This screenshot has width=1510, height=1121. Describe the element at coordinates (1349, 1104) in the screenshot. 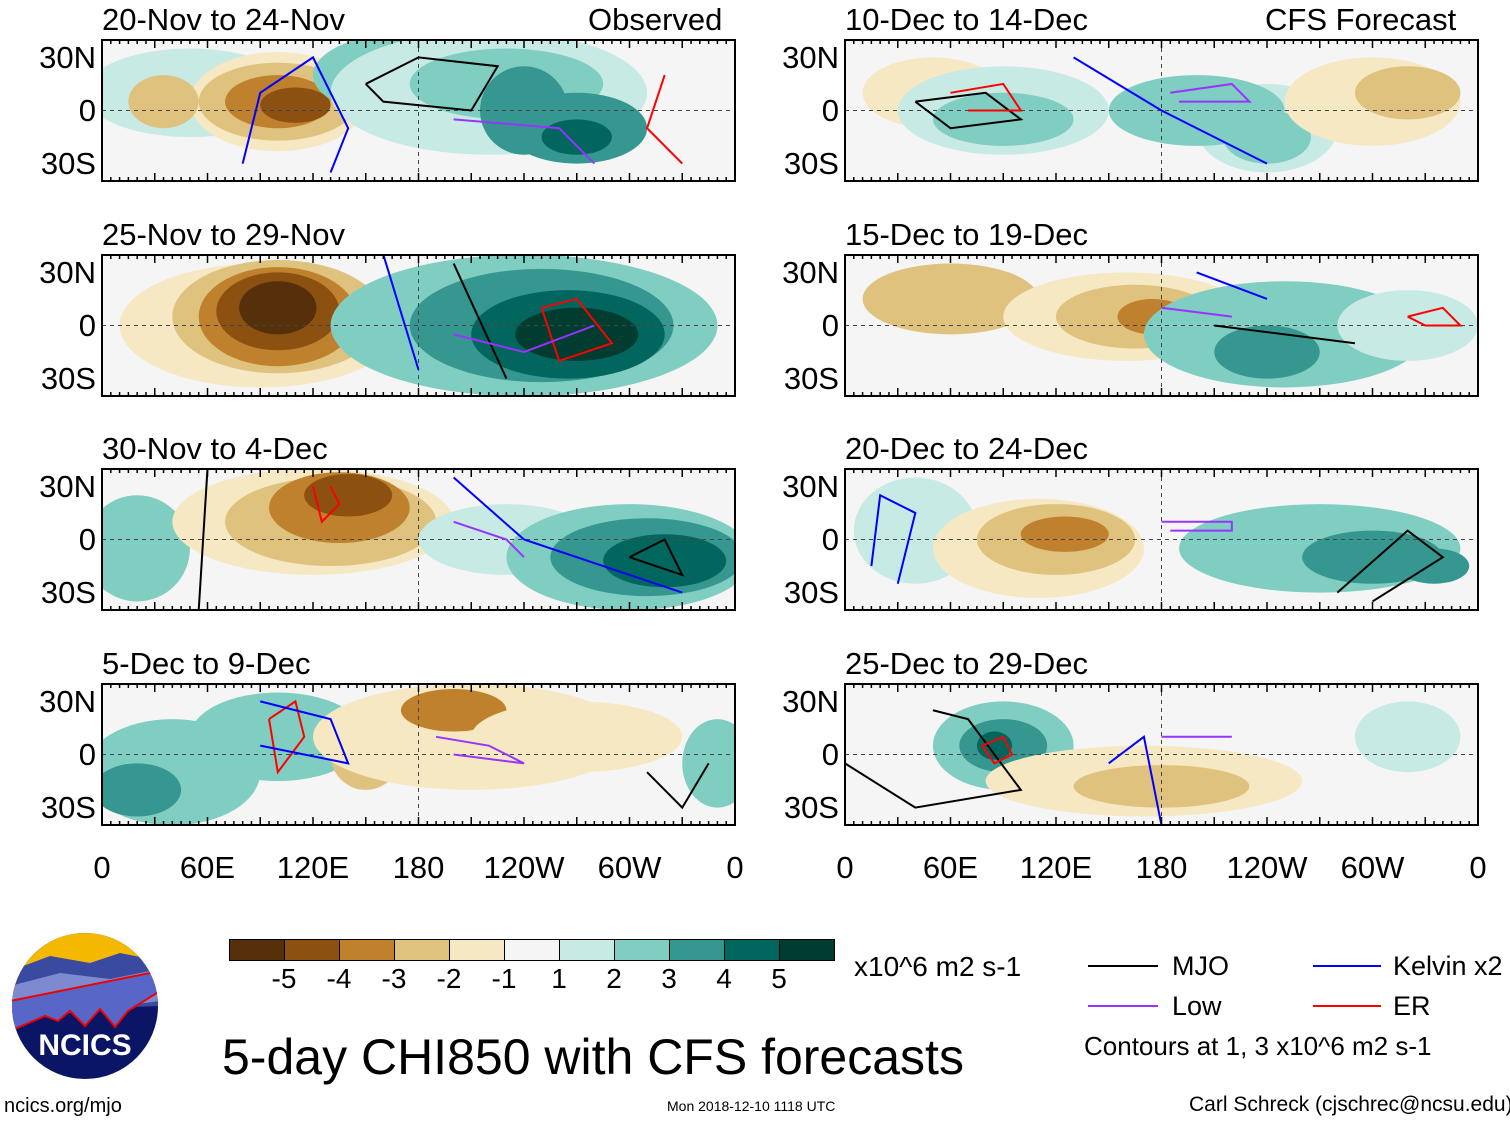

I see `footer-author: Carl Schreck (cjschrec@ncsu.edu)` at that location.